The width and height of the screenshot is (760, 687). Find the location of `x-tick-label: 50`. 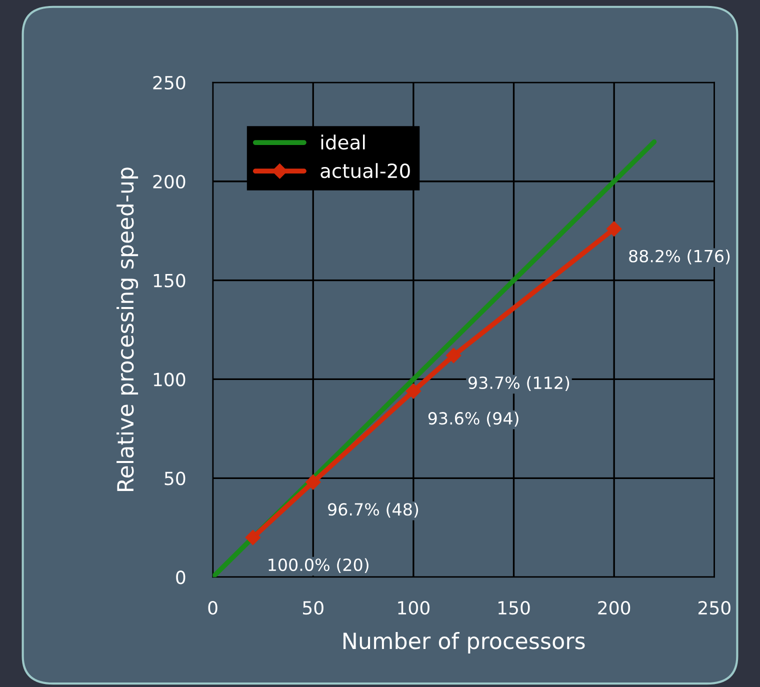

x-tick-label: 50 is located at coordinates (313, 608).